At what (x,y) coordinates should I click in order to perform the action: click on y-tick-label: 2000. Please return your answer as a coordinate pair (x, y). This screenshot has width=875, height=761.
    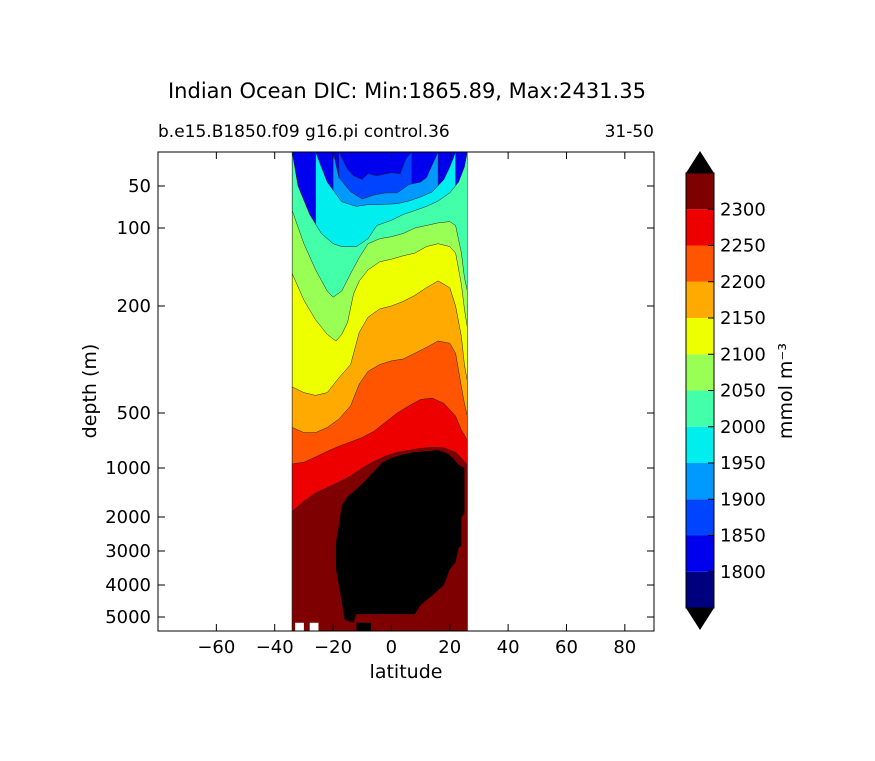
    Looking at the image, I should click on (128, 517).